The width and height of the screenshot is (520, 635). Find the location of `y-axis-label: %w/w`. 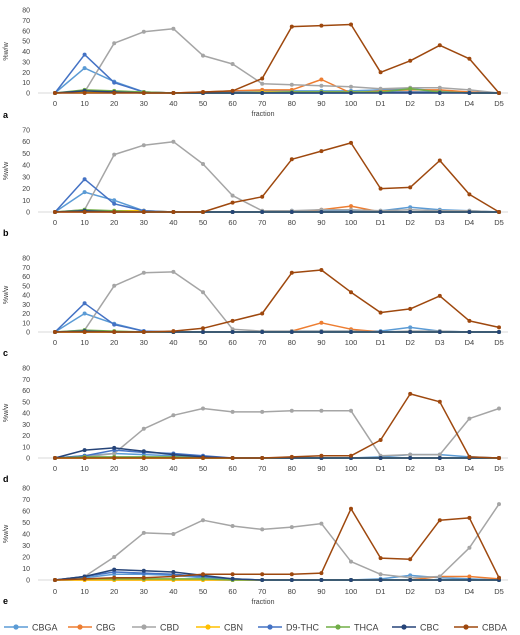

y-axis-label: %w/w is located at coordinates (6, 533).